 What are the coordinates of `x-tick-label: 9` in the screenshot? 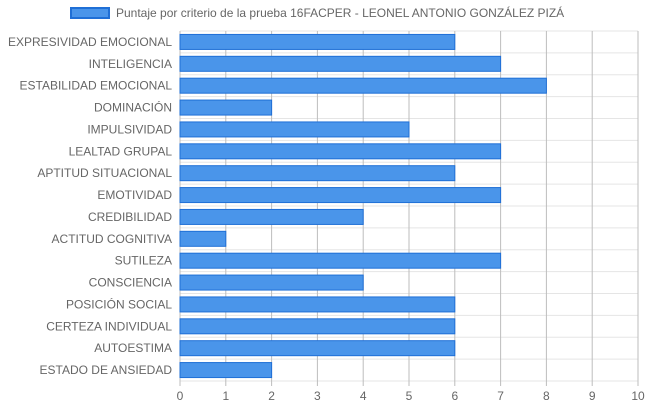 It's located at (592, 396).